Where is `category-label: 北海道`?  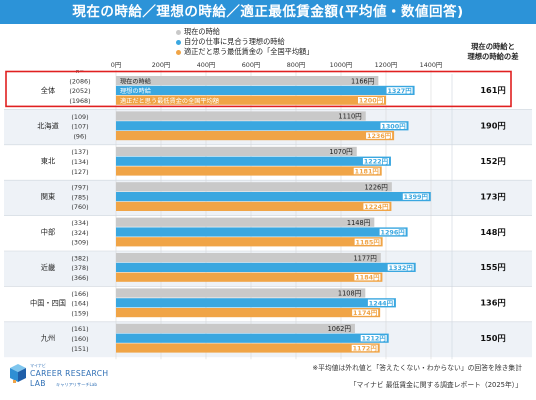 category-label: 北海道 is located at coordinates (48, 125).